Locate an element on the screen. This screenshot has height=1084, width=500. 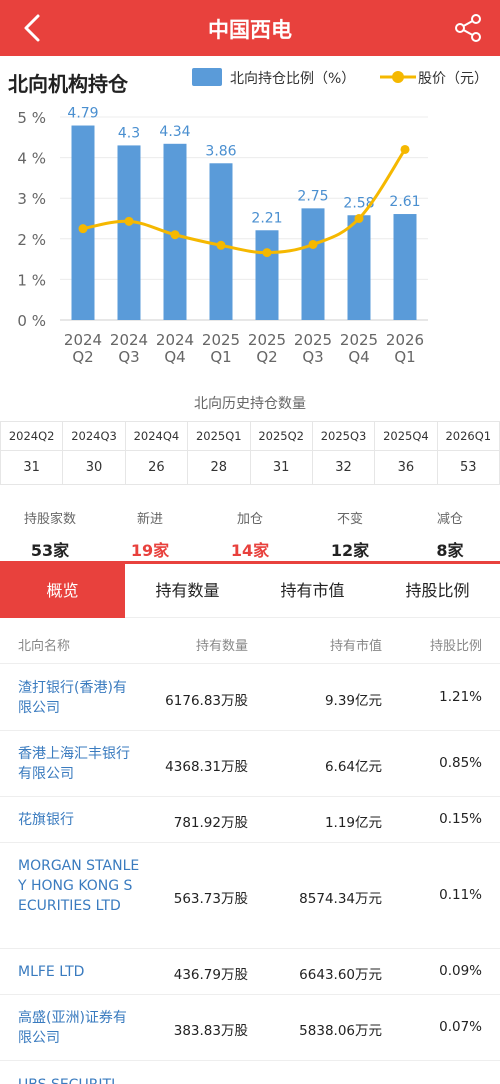
stat-value: 8家 is located at coordinates (450, 550).